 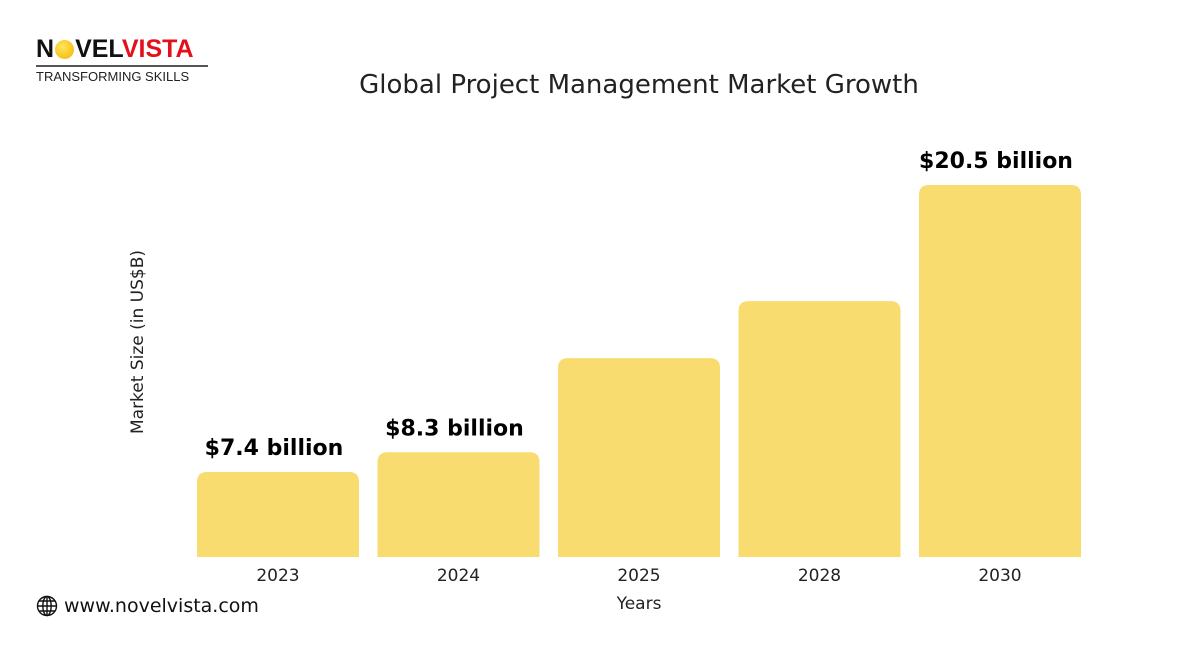 What do you see at coordinates (47, 606) in the screenshot?
I see `globe-icon` at bounding box center [47, 606].